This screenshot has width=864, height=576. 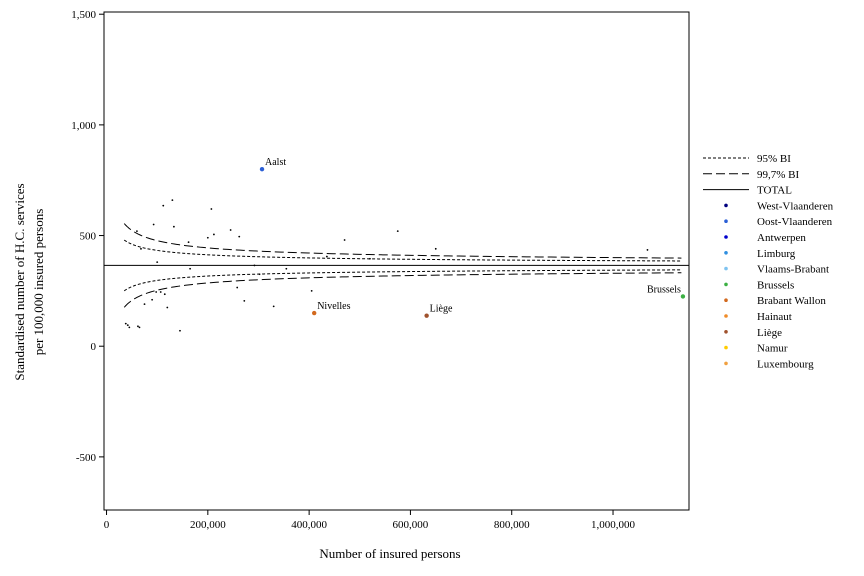 I want to click on upper-997-limit-line, so click(x=402, y=241).